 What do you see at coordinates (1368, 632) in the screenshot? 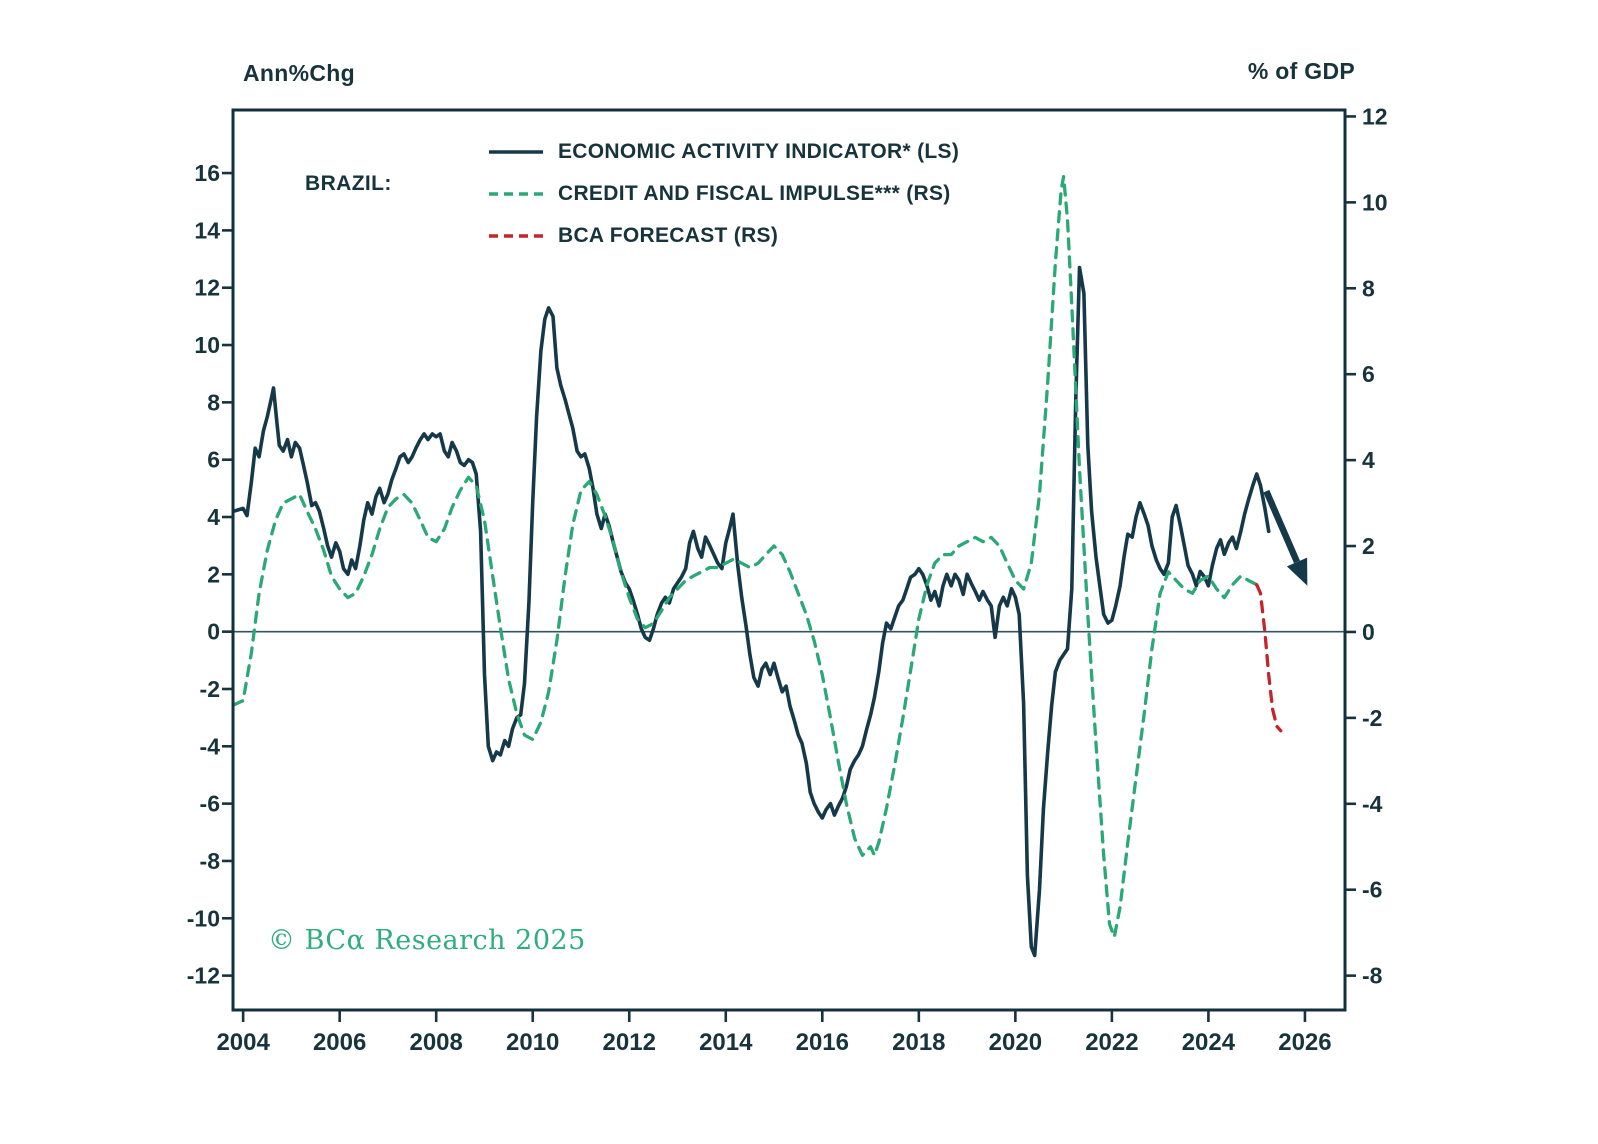
I see `y-right-tick-label: 0` at bounding box center [1368, 632].